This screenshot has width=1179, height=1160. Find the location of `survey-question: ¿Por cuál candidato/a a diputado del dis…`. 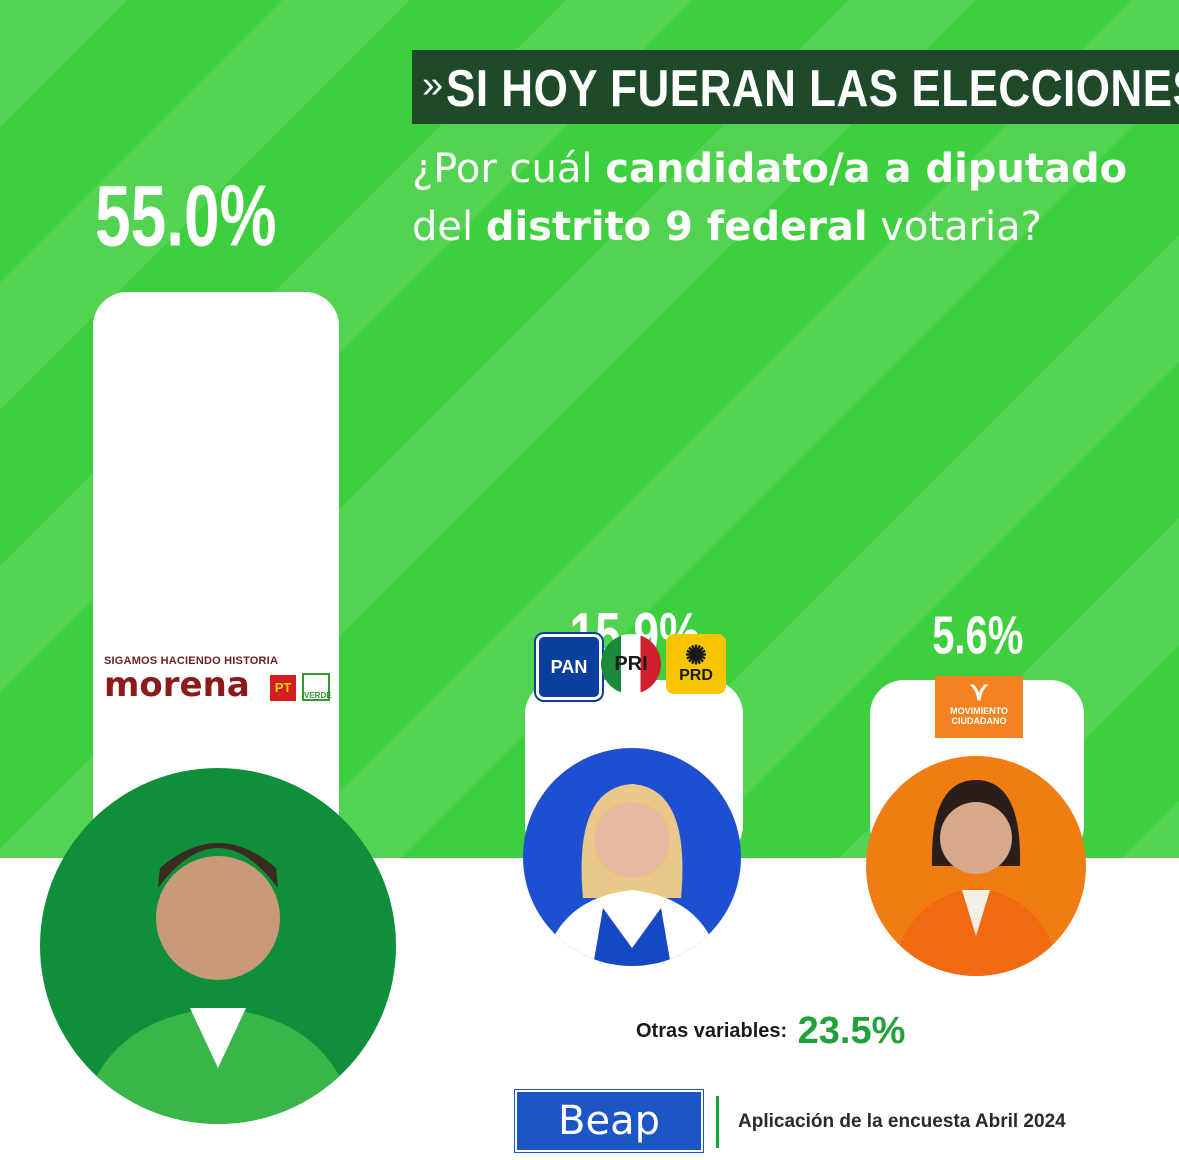

survey-question: ¿Por cuál candidato/a a diputado del dis… is located at coordinates (792, 198).